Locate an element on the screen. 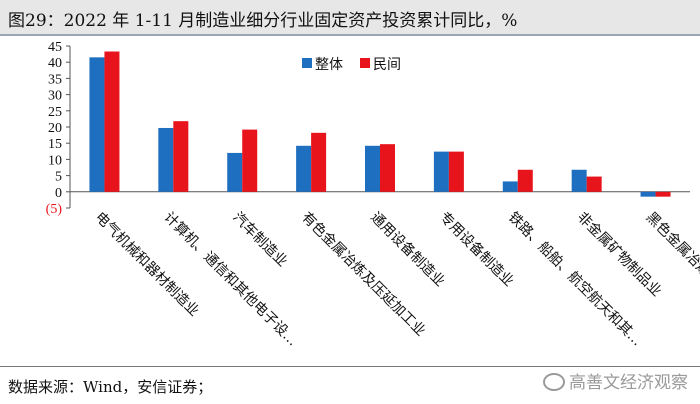 This screenshot has width=700, height=404. y-tick-label: 30 is located at coordinates (55, 96).